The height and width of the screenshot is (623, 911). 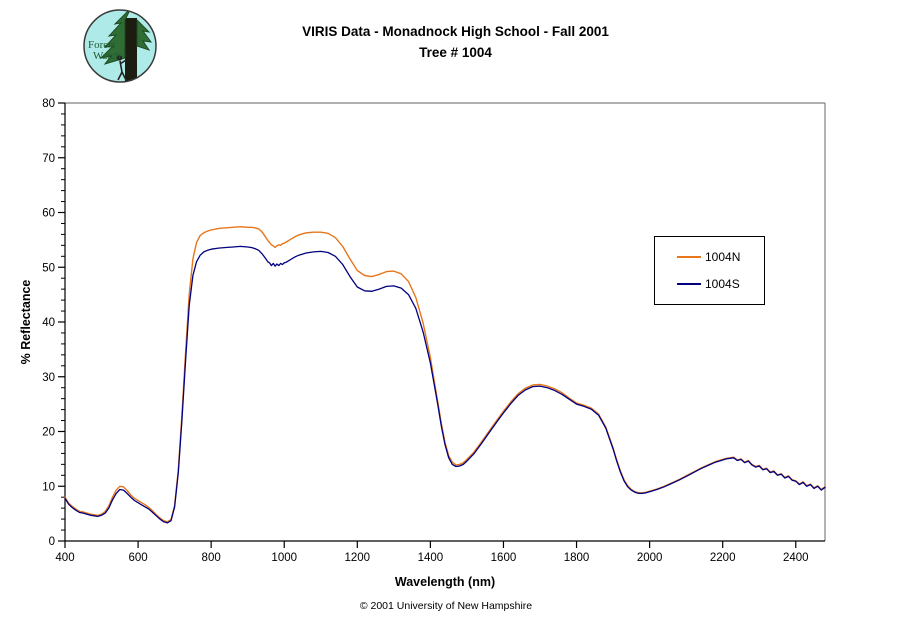 I want to click on logo-tree-trunk, so click(x=131, y=50).